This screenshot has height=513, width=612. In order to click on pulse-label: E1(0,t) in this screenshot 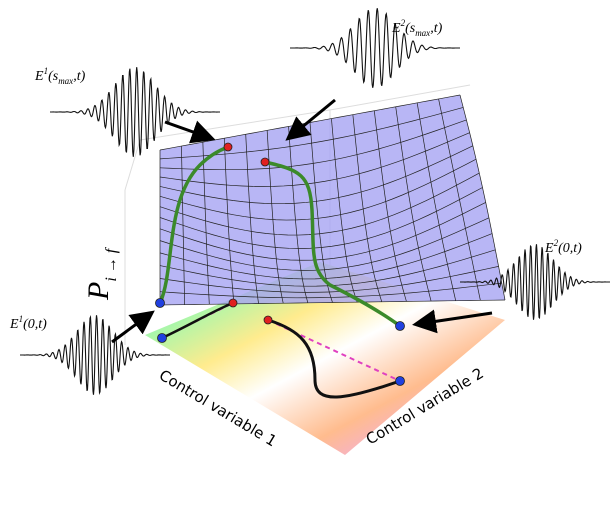, I will do `click(28, 323)`.